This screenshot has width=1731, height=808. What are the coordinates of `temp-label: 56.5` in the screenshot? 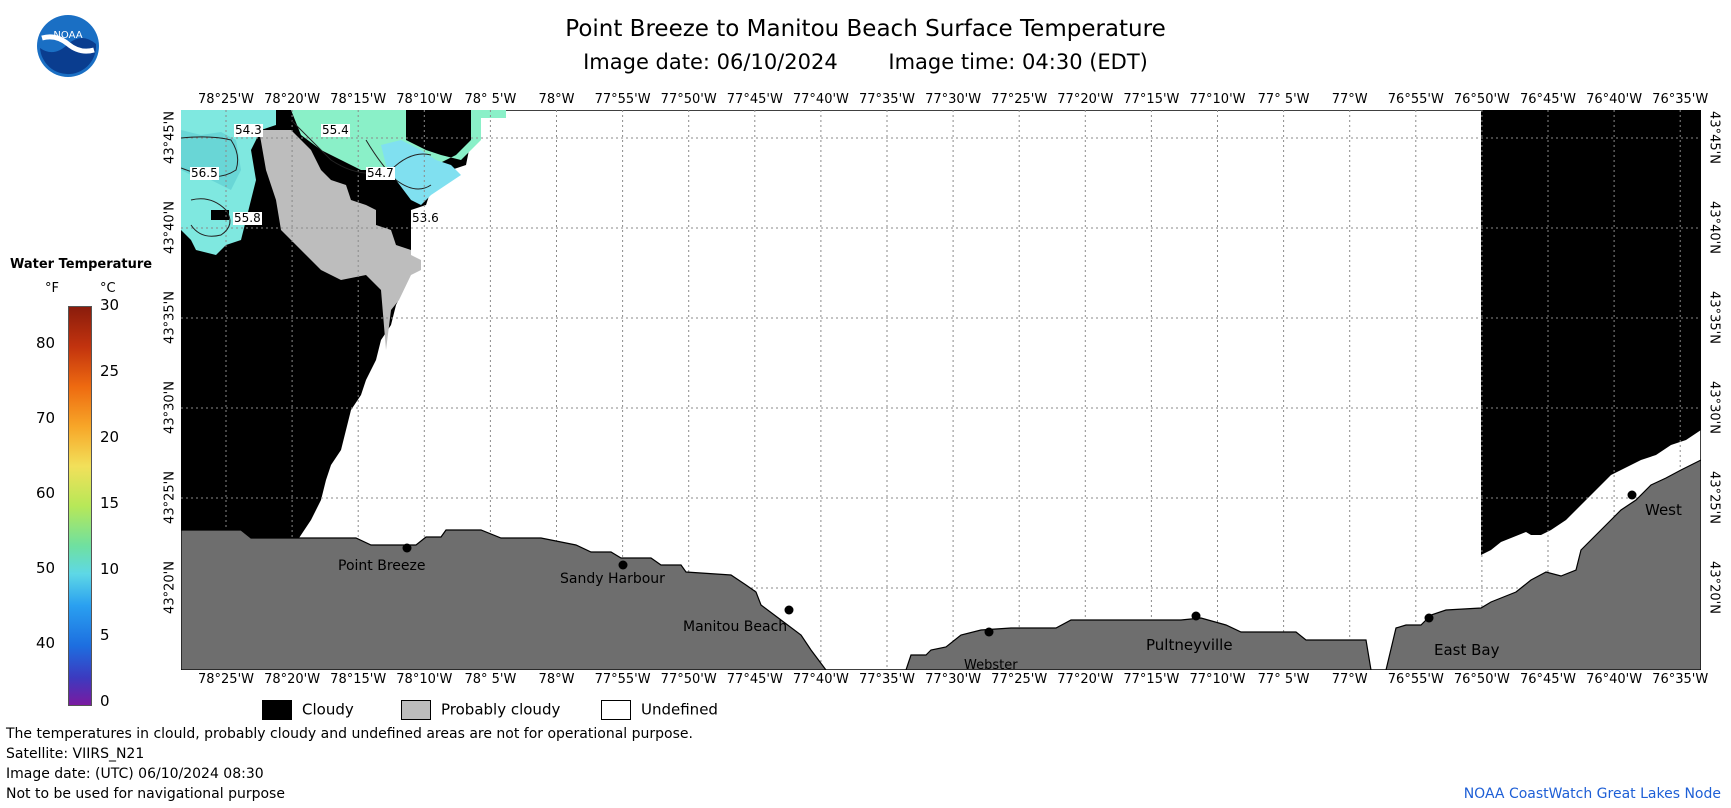 It's located at (204, 173).